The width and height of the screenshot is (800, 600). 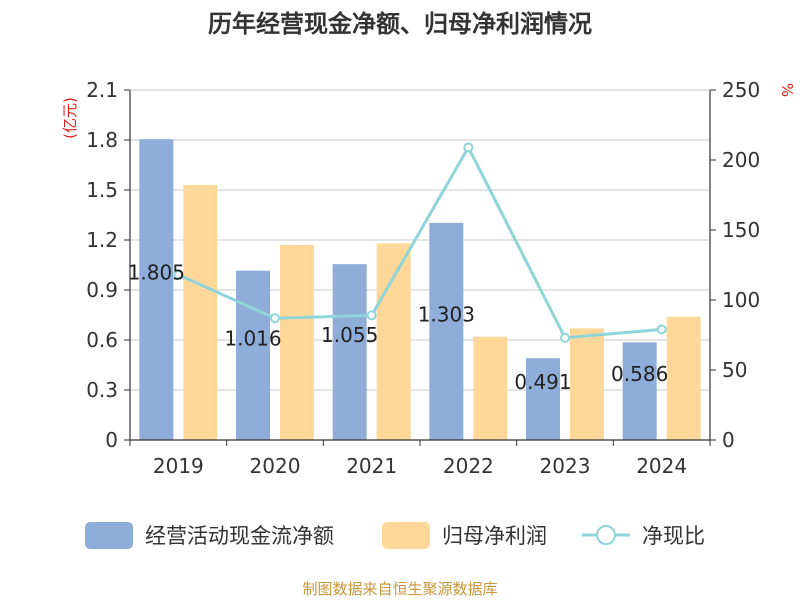 What do you see at coordinates (371, 466) in the screenshot?
I see `x-tick-label: 2021` at bounding box center [371, 466].